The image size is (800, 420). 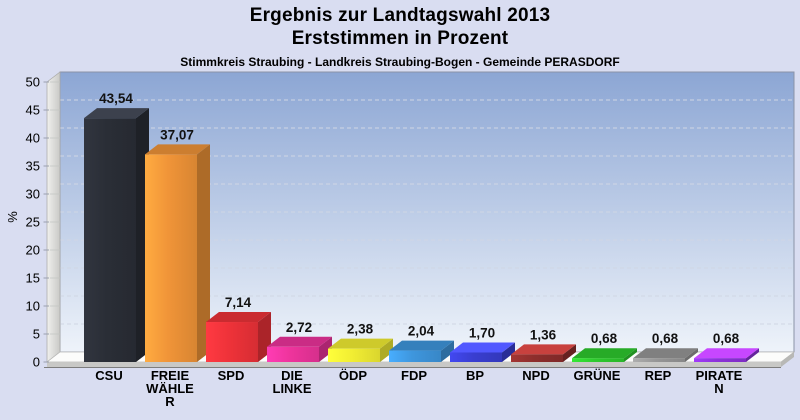 What do you see at coordinates (414, 375) in the screenshot?
I see `x-tick-label-FDP: FDP` at bounding box center [414, 375].